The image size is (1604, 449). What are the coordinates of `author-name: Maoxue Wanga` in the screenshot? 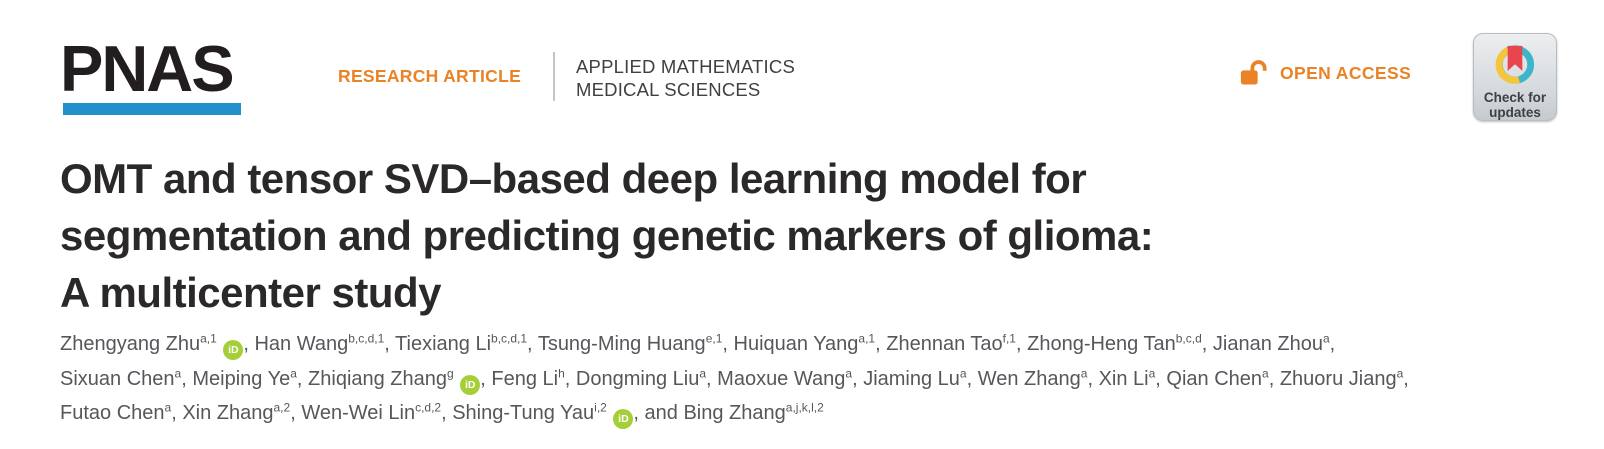 It's located at (785, 377).